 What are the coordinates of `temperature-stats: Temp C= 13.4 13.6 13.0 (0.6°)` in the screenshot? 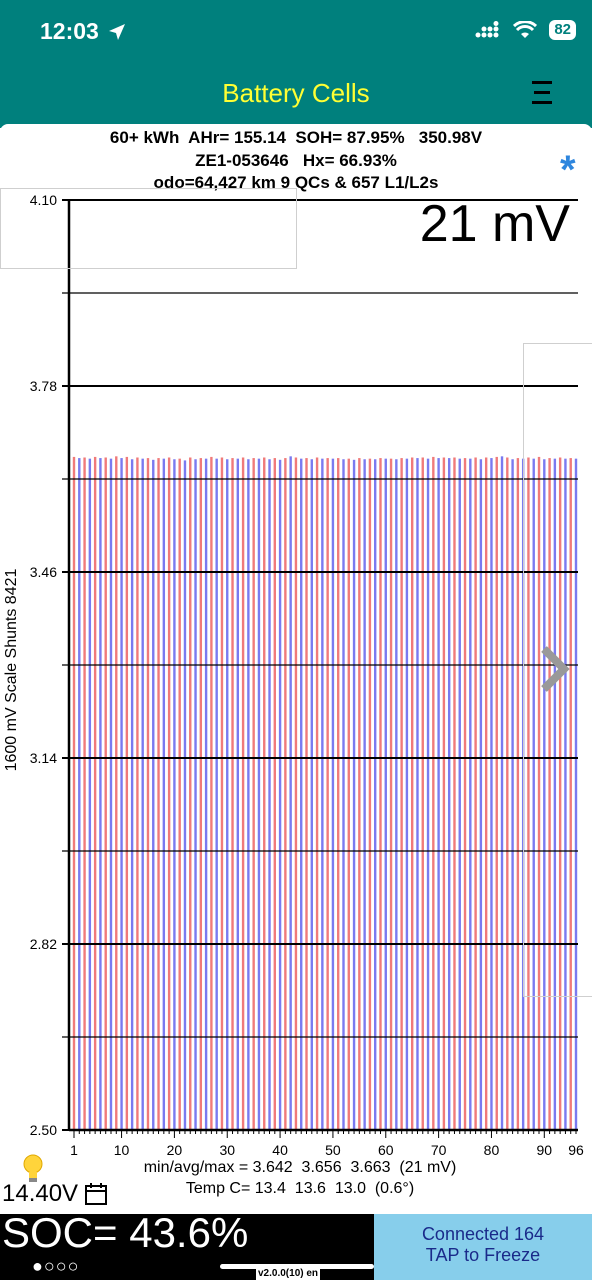 It's located at (300, 1188).